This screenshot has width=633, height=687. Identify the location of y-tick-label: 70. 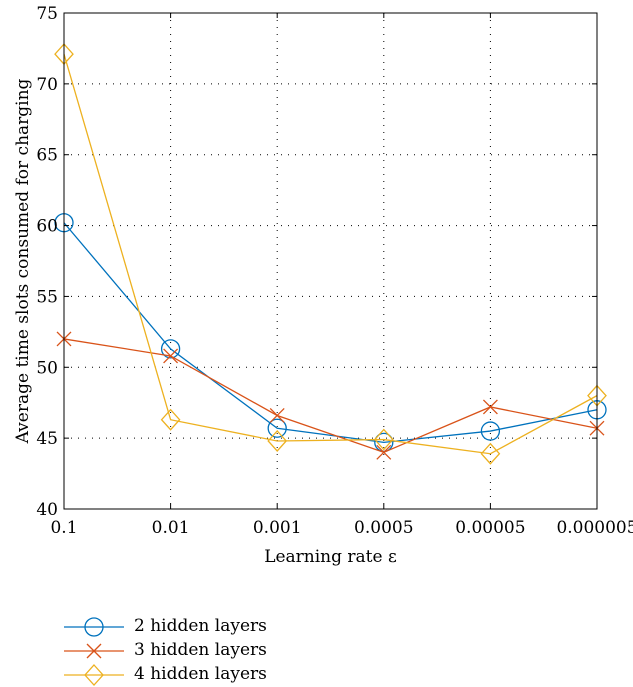
(47, 85).